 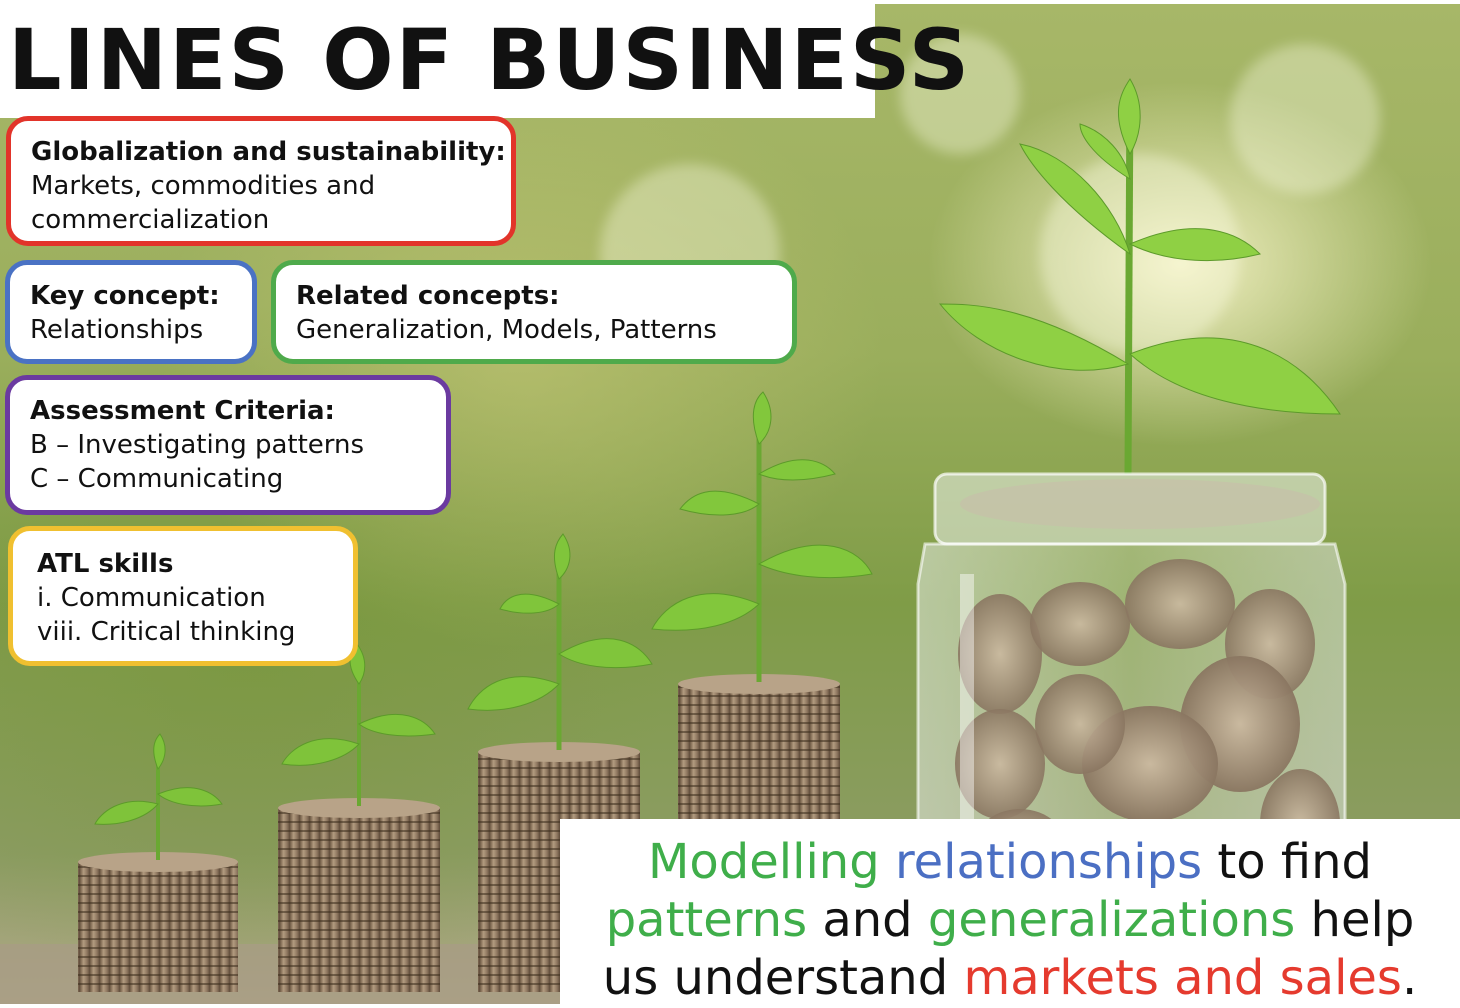 I want to click on summary-word: patterns, so click(x=706, y=920).